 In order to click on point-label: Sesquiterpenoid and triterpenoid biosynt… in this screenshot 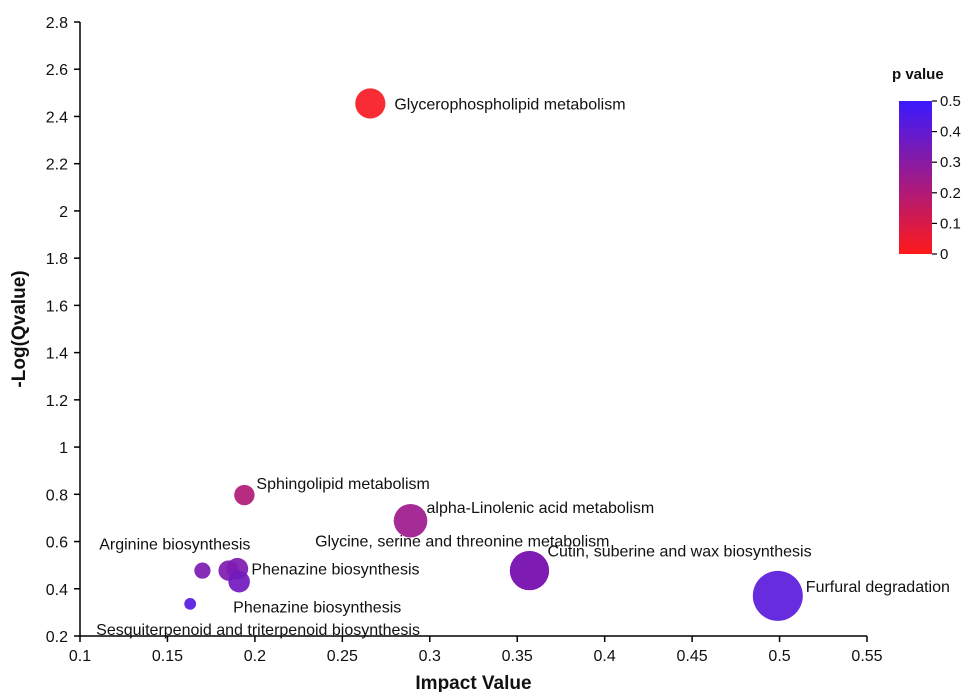, I will do `click(258, 630)`.